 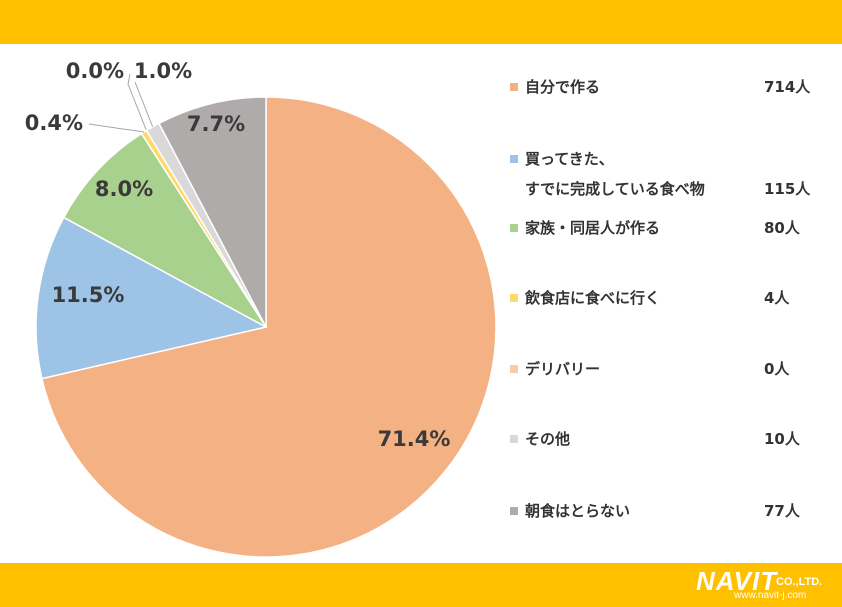 I want to click on data-label: 0.0%, so click(x=95, y=71).